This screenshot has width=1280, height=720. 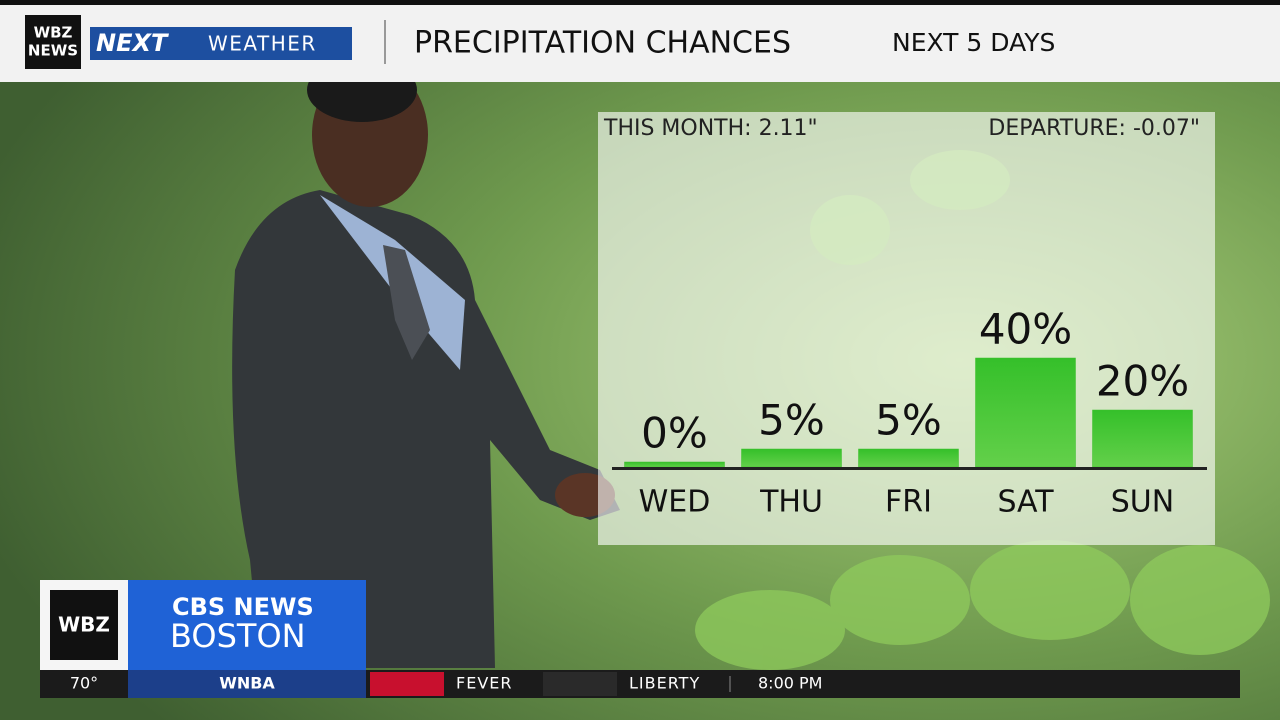 I want to click on brand-next: NEXT, so click(x=132, y=43).